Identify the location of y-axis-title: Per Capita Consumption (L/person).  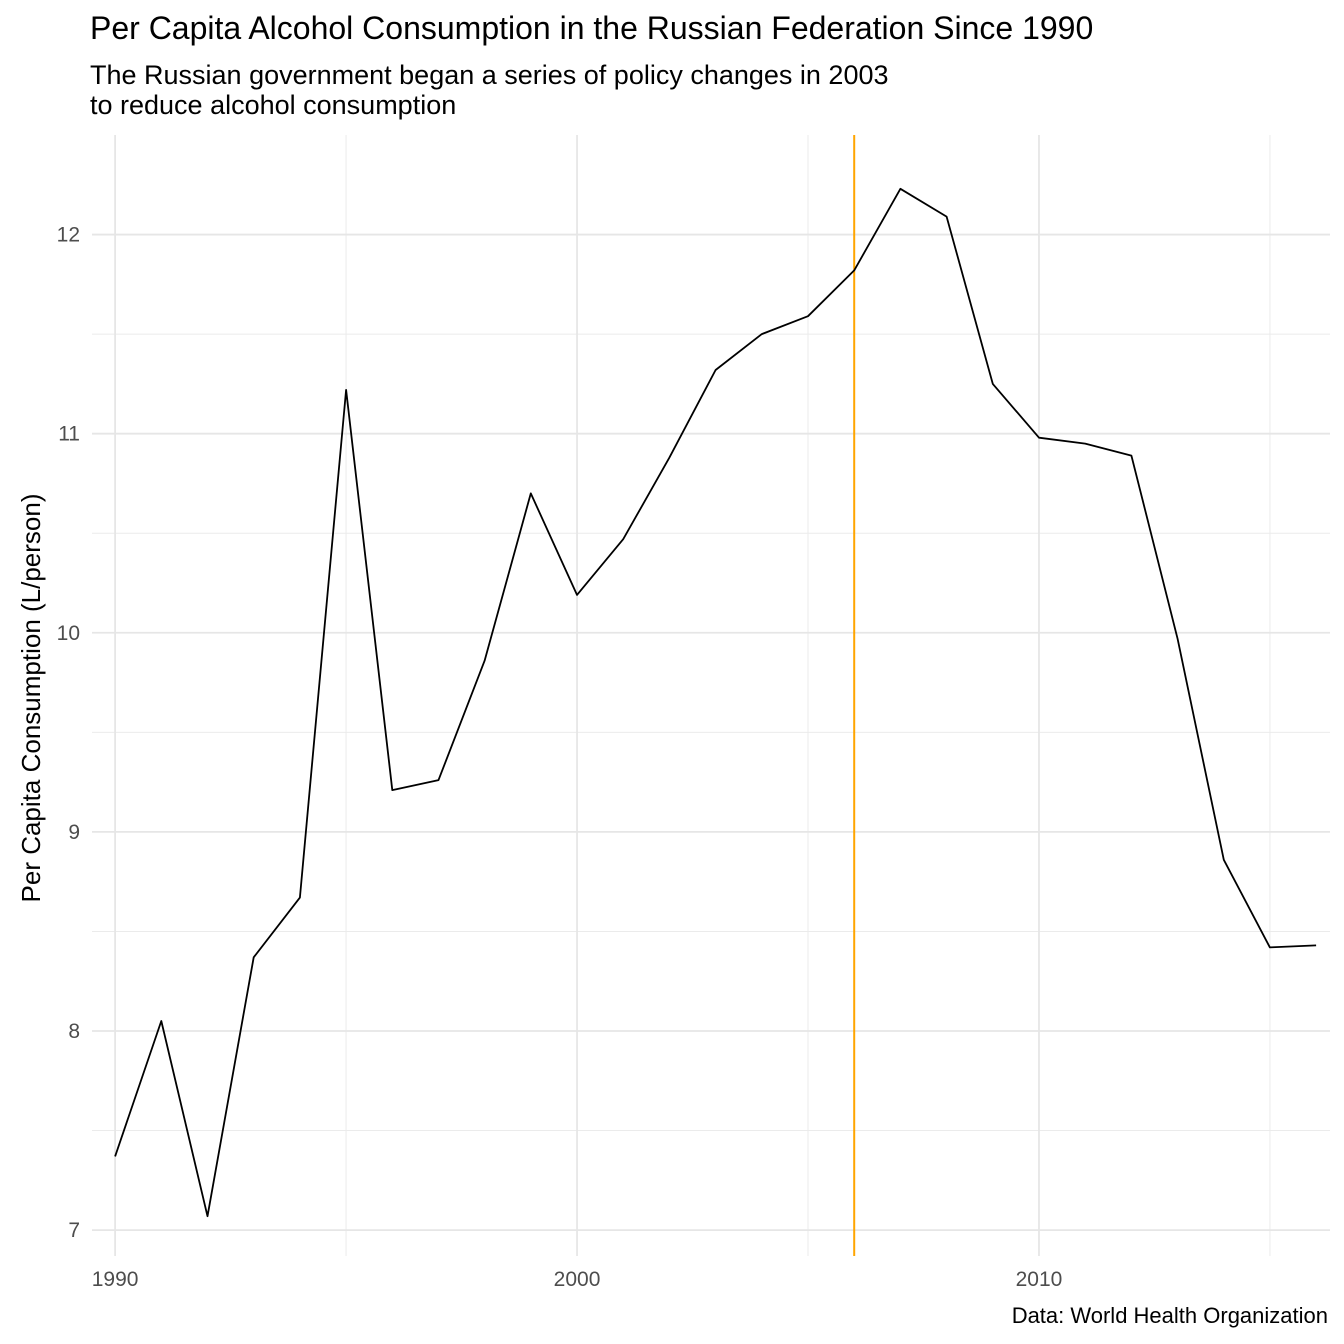
(31, 698).